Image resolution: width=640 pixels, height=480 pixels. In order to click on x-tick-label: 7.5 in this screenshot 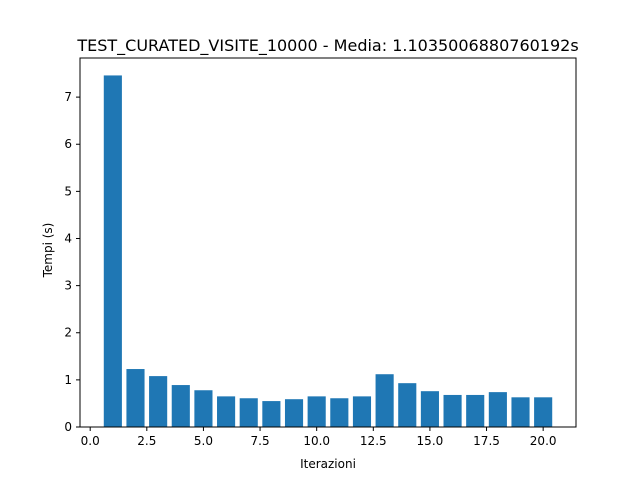, I will do `click(260, 441)`.